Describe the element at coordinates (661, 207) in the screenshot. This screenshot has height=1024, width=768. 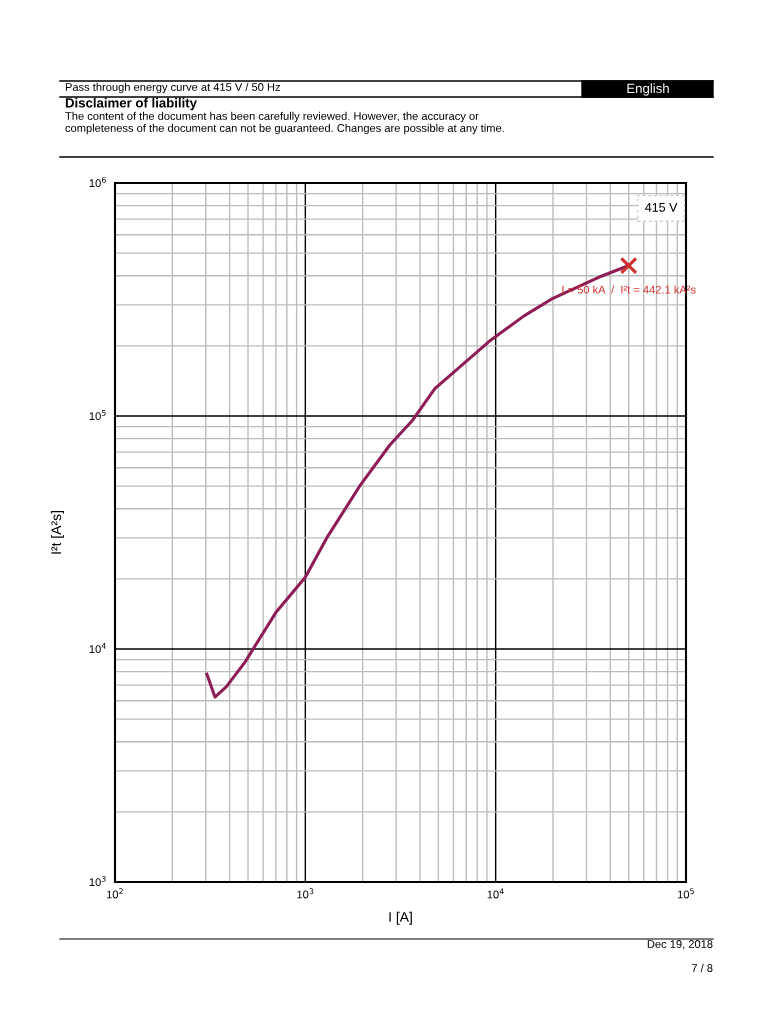
I see `annotation: 415 V` at that location.